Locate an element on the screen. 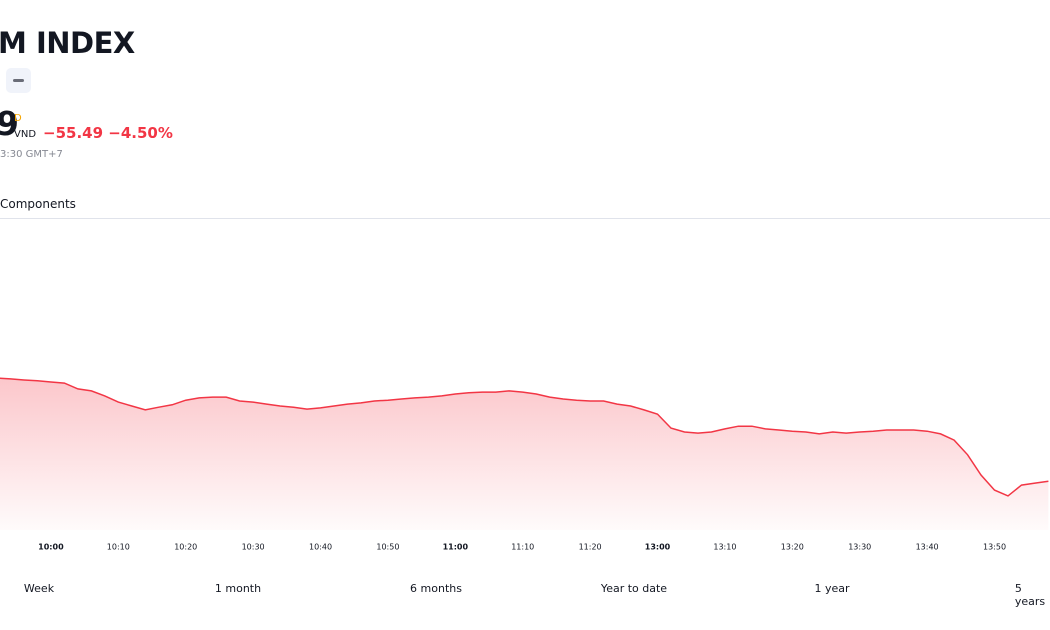 This screenshot has width=1050, height=630. x-tick-label: 13:00 is located at coordinates (658, 547).